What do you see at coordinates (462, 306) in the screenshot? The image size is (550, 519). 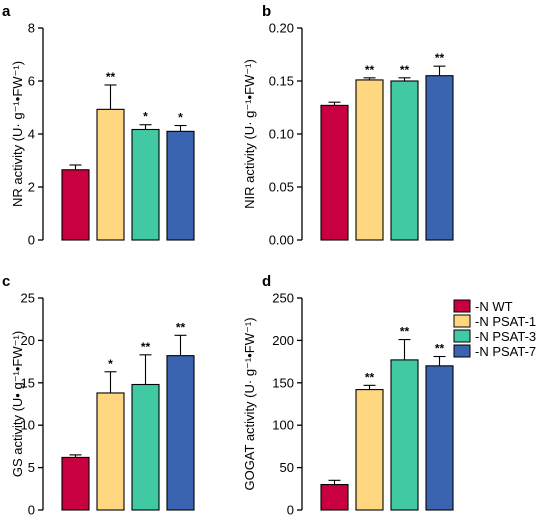 I see `legend-swatch-wt` at bounding box center [462, 306].